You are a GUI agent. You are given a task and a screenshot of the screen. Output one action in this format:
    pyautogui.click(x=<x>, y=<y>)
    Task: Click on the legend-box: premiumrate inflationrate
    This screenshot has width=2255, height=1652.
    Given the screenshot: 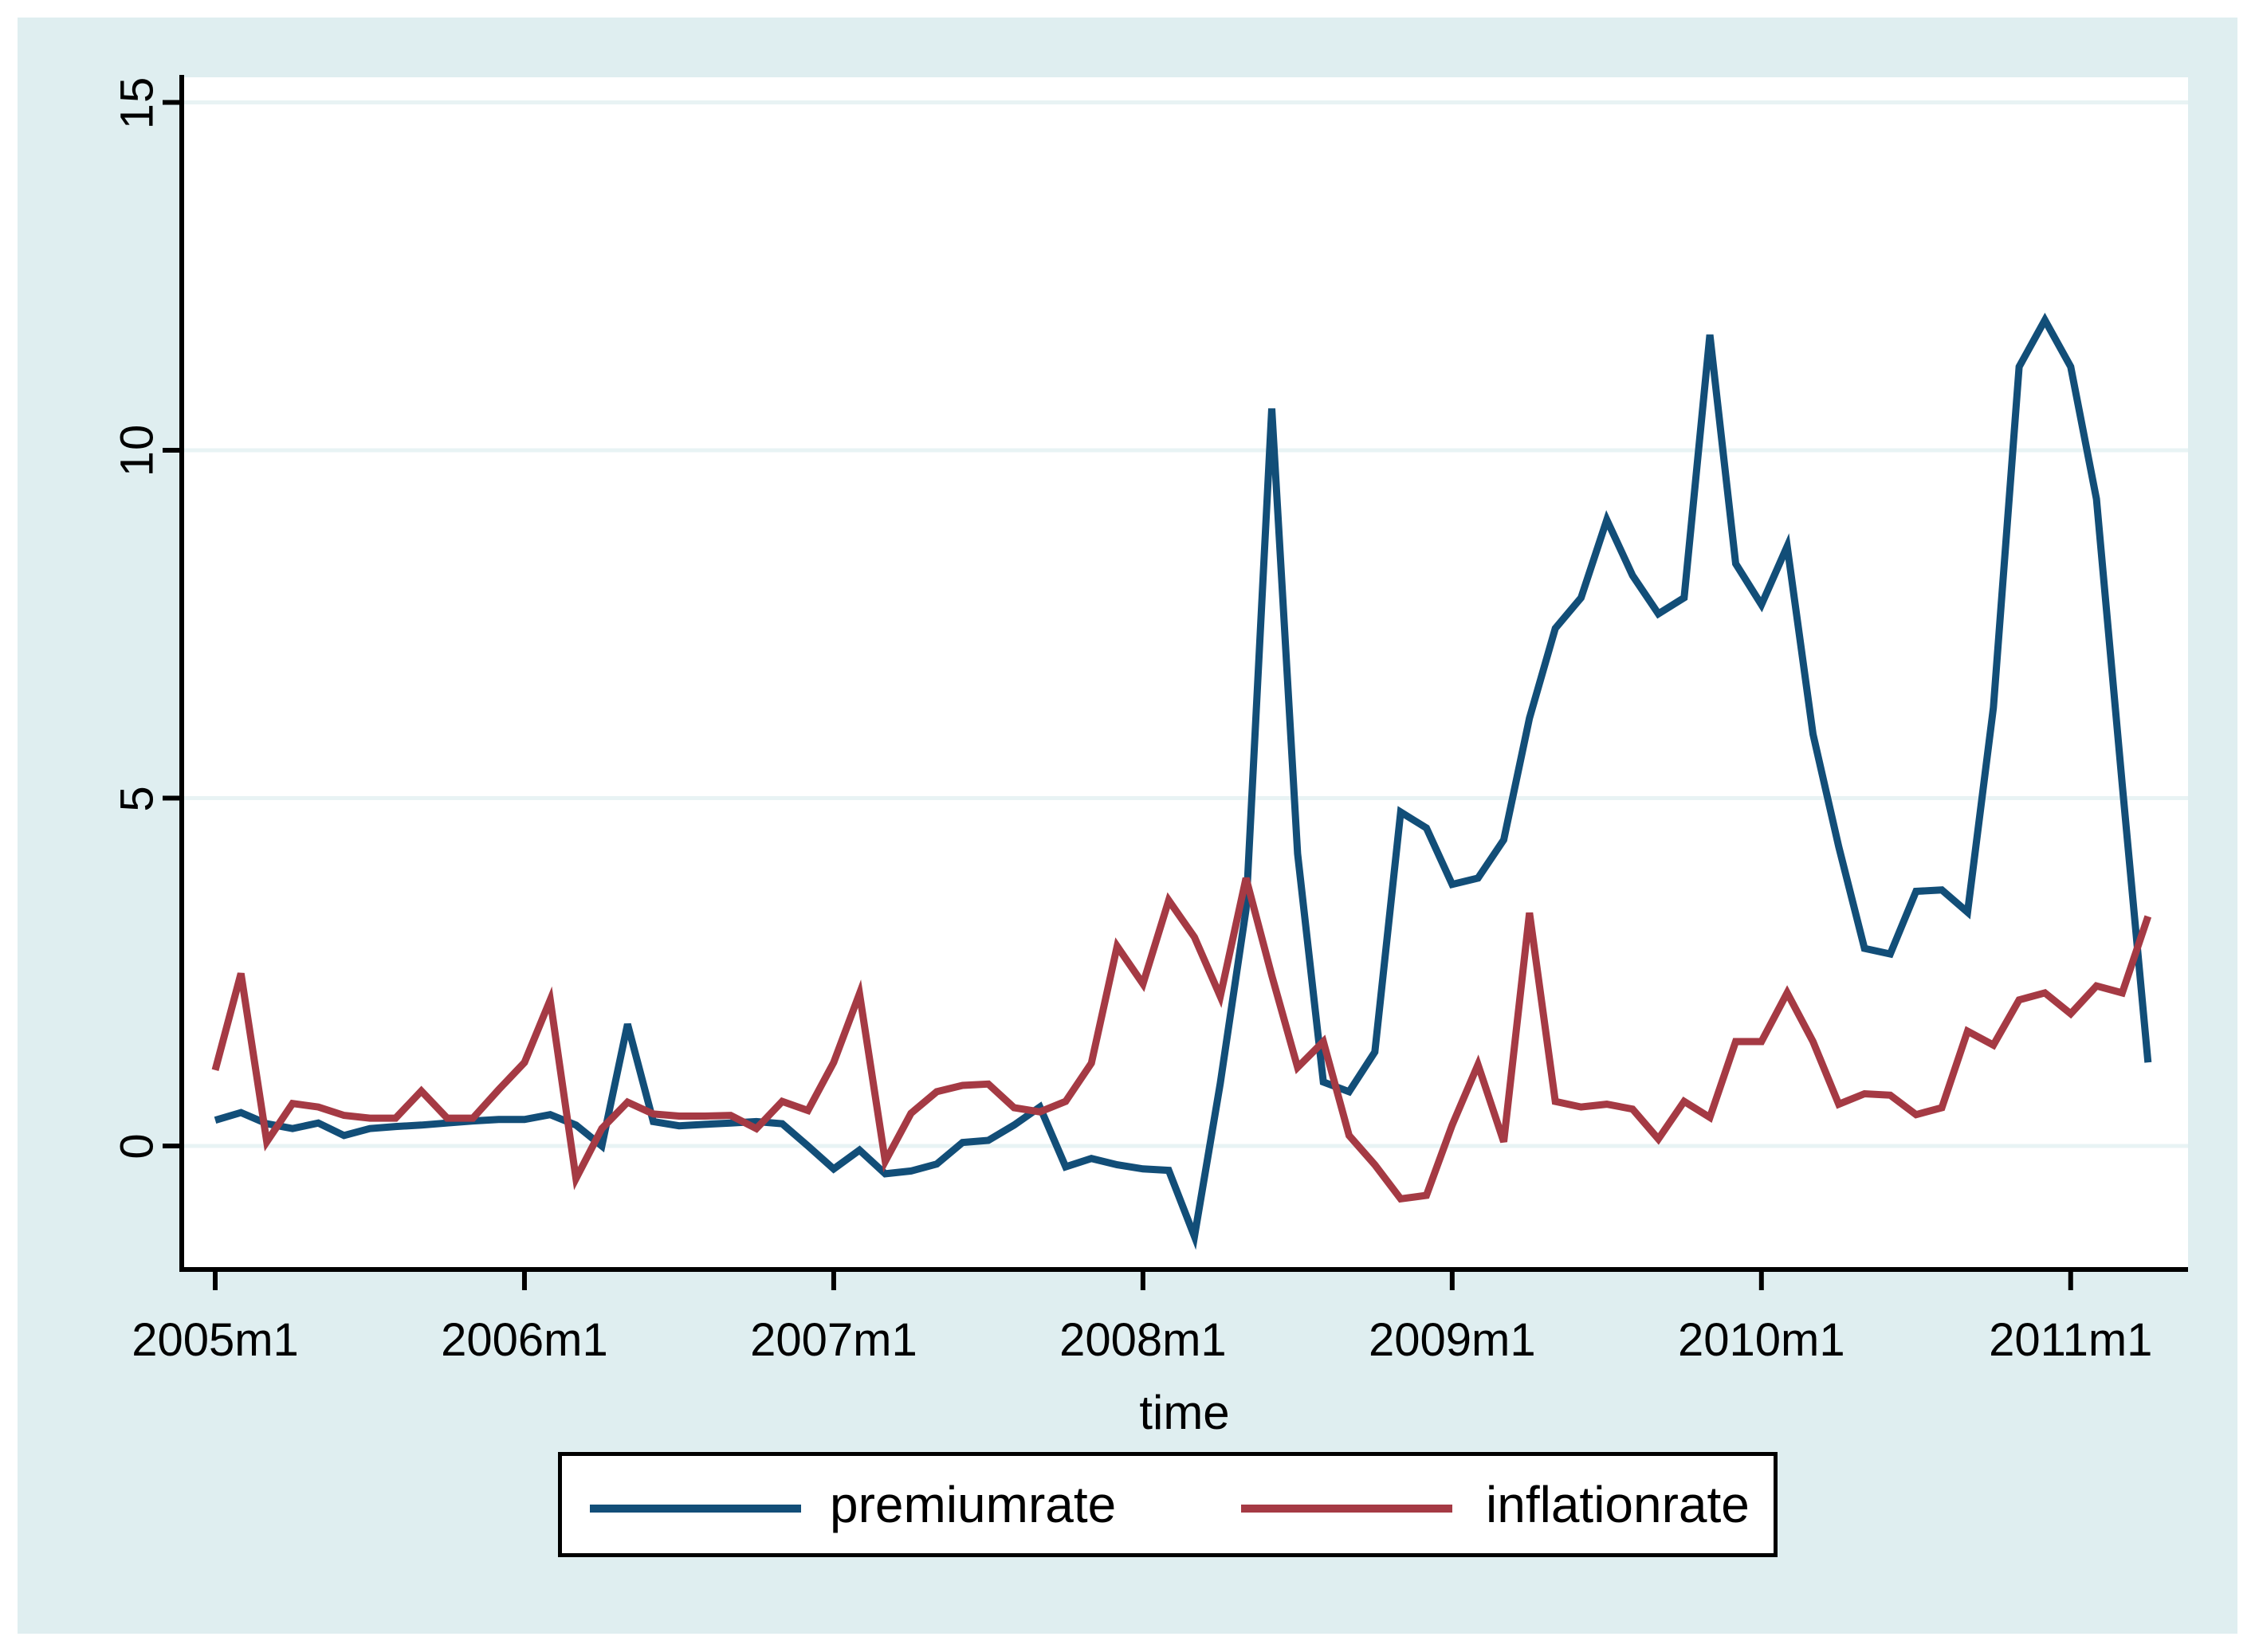 What is the action you would take?
    pyautogui.click(x=1168, y=1504)
    